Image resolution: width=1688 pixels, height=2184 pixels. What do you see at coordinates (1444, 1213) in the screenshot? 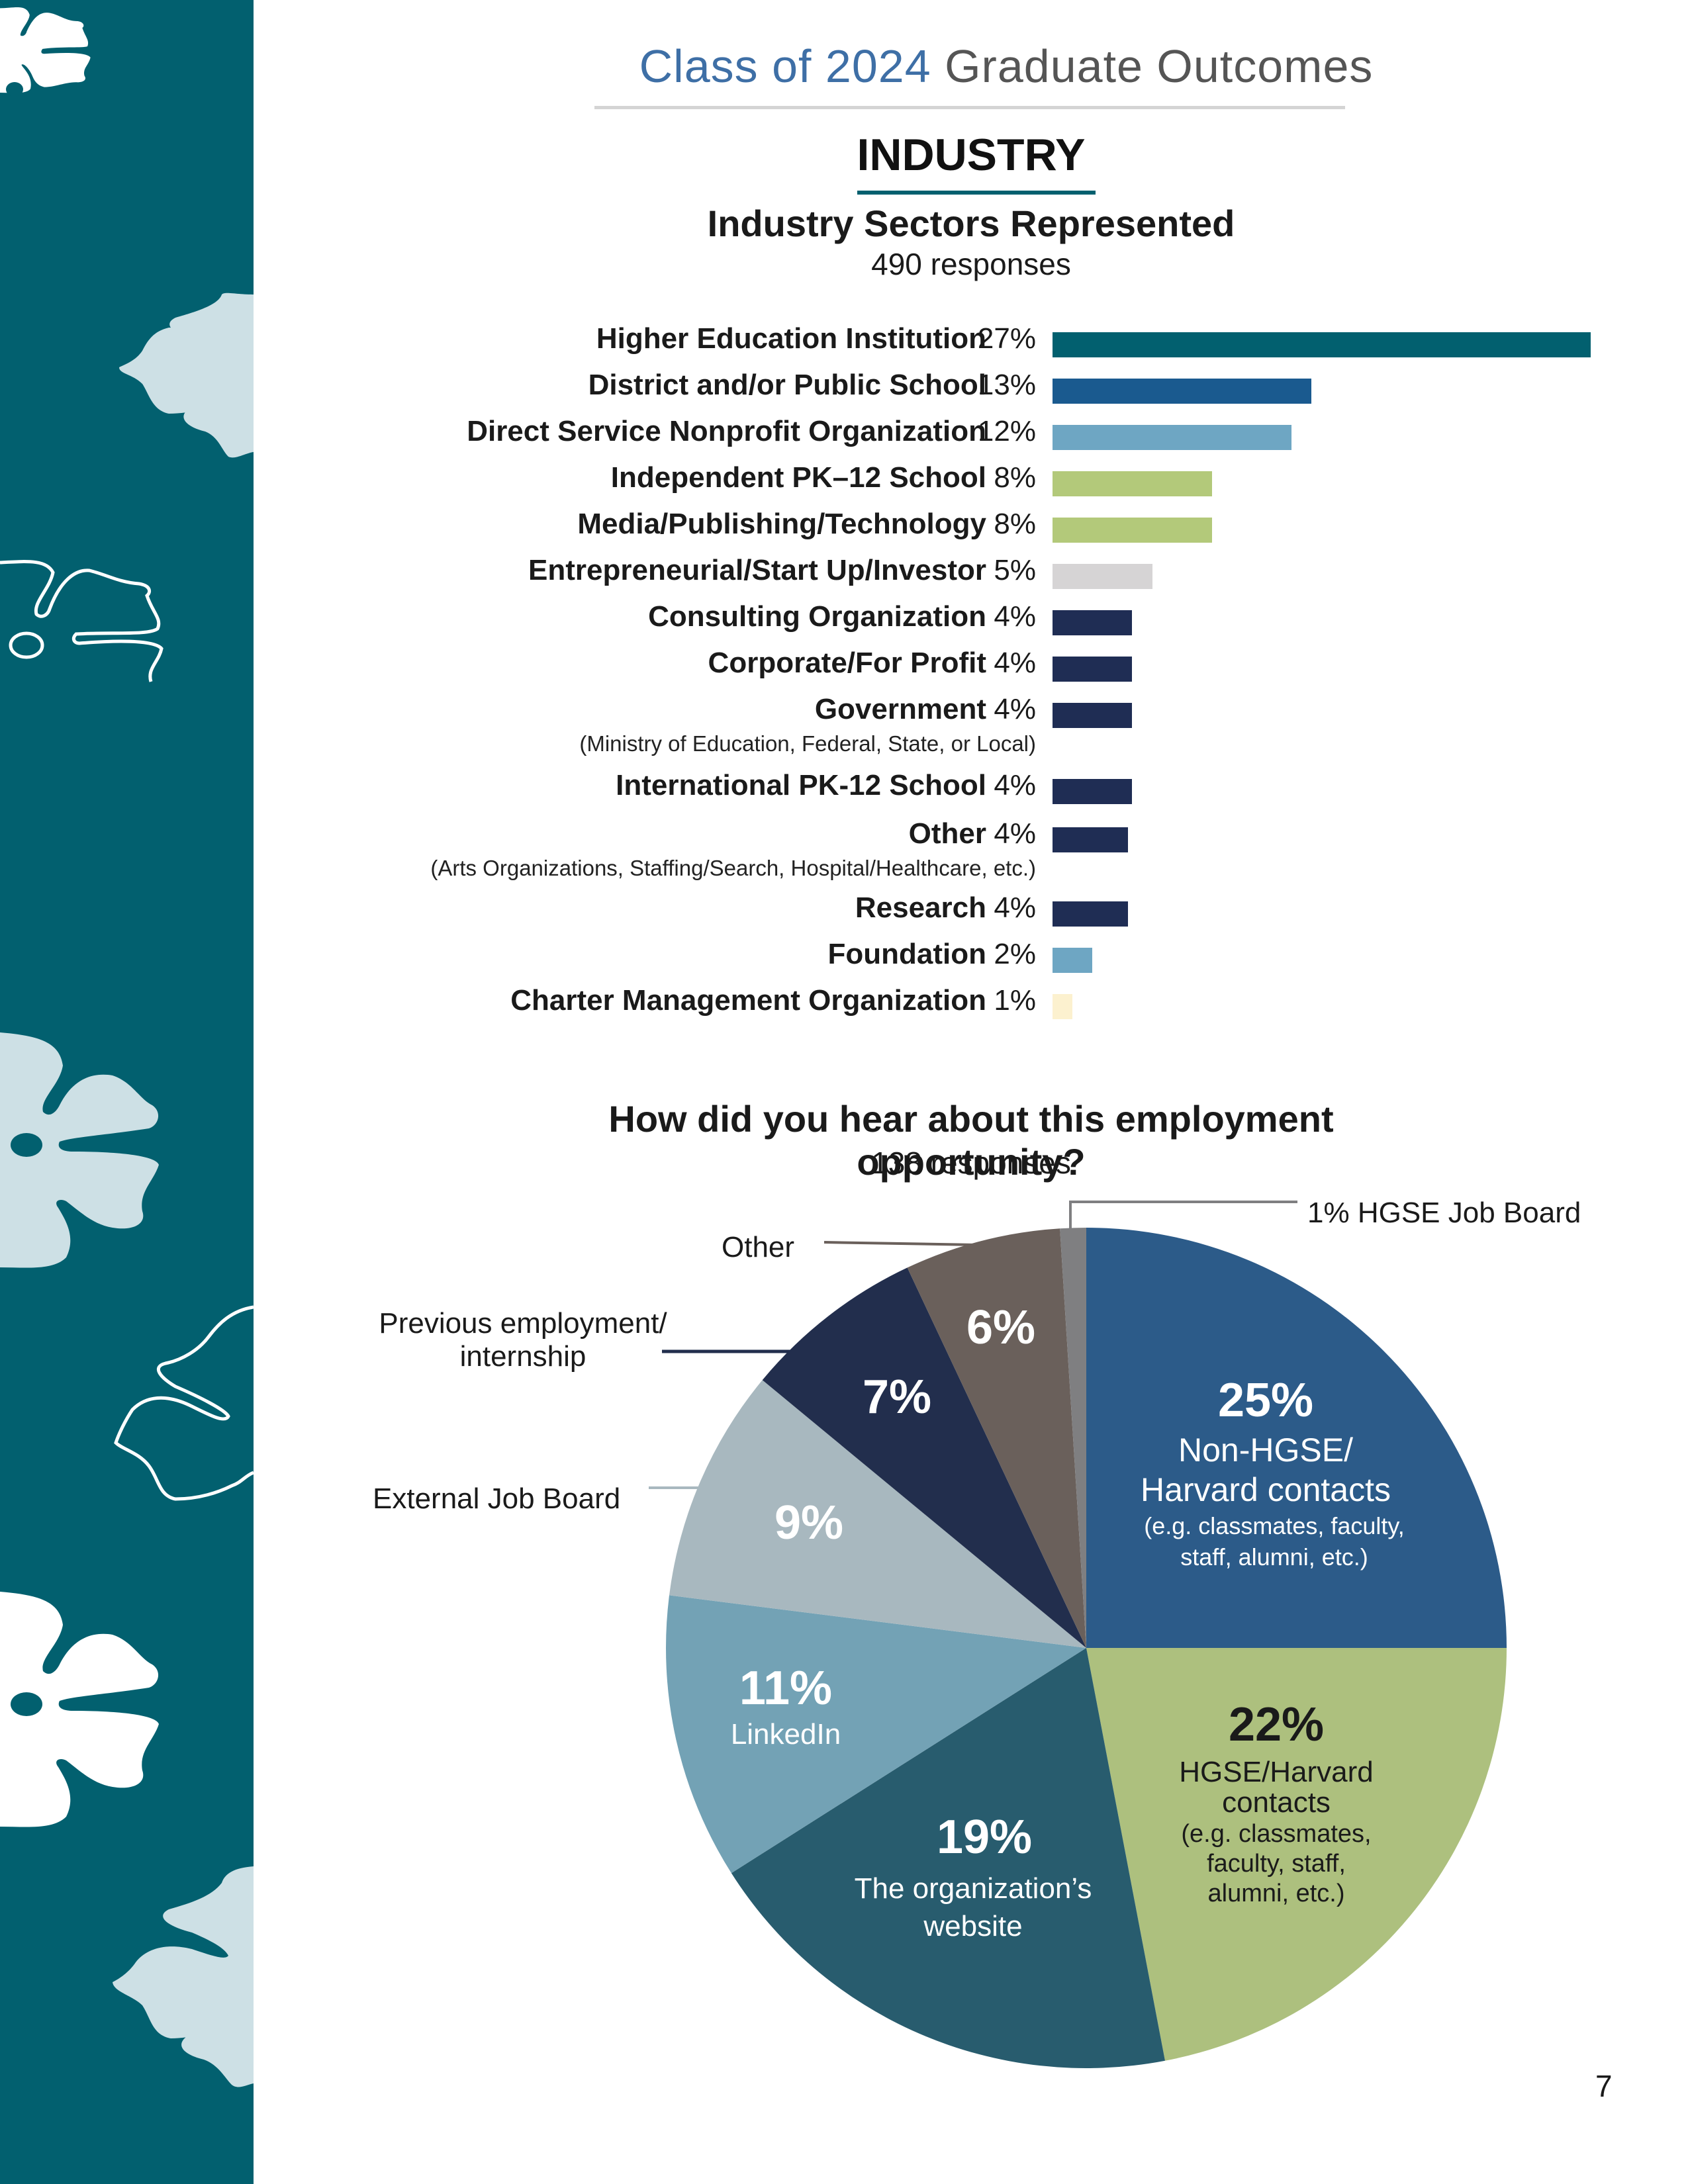
I see `callout-hgse-job-board: 1% HGSE Job Board` at bounding box center [1444, 1213].